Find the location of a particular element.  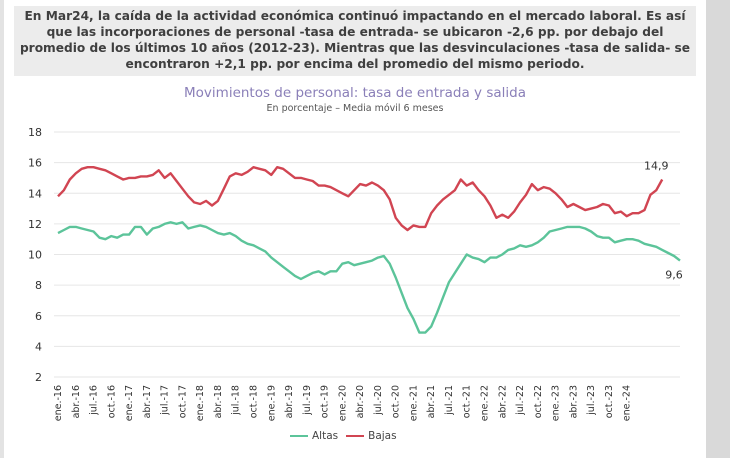

x-tick-label: ene.-19 is located at coordinates (271, 403).